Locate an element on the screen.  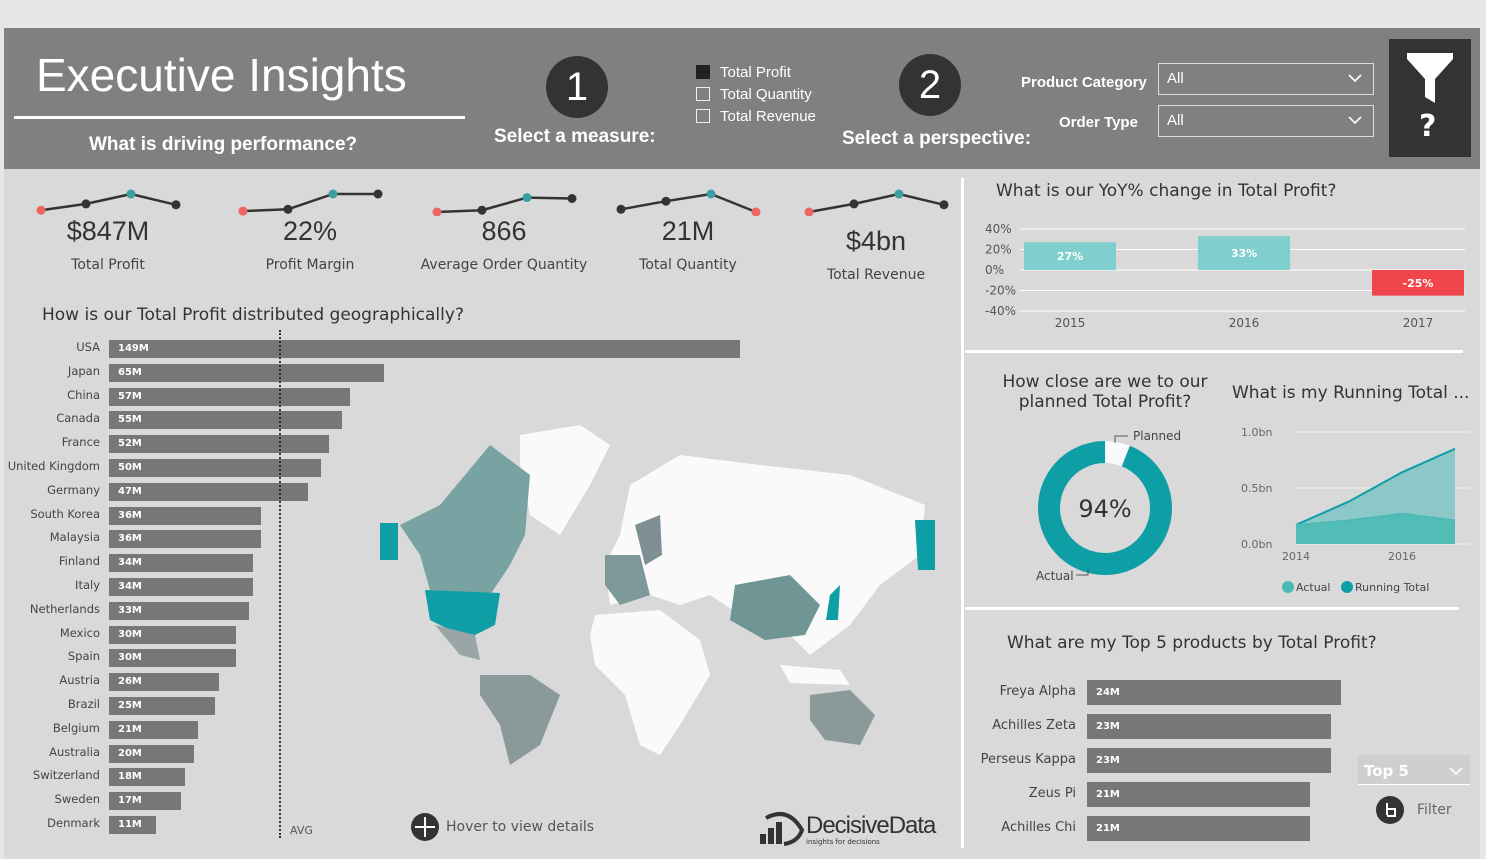
country-label: Switzerland is located at coordinates (66, 775).